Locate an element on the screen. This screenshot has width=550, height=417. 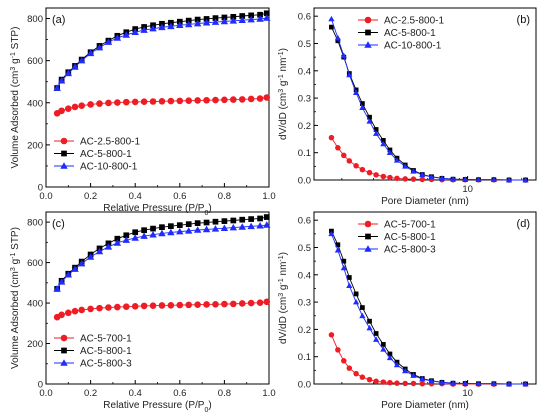
x-tick-label: 0.2 is located at coordinates (90, 393).